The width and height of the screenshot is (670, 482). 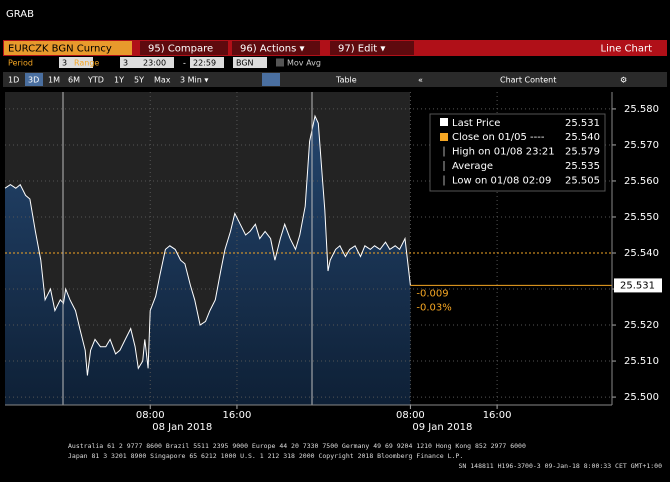 I want to click on y-tick-label: 25.570, so click(x=641, y=145).